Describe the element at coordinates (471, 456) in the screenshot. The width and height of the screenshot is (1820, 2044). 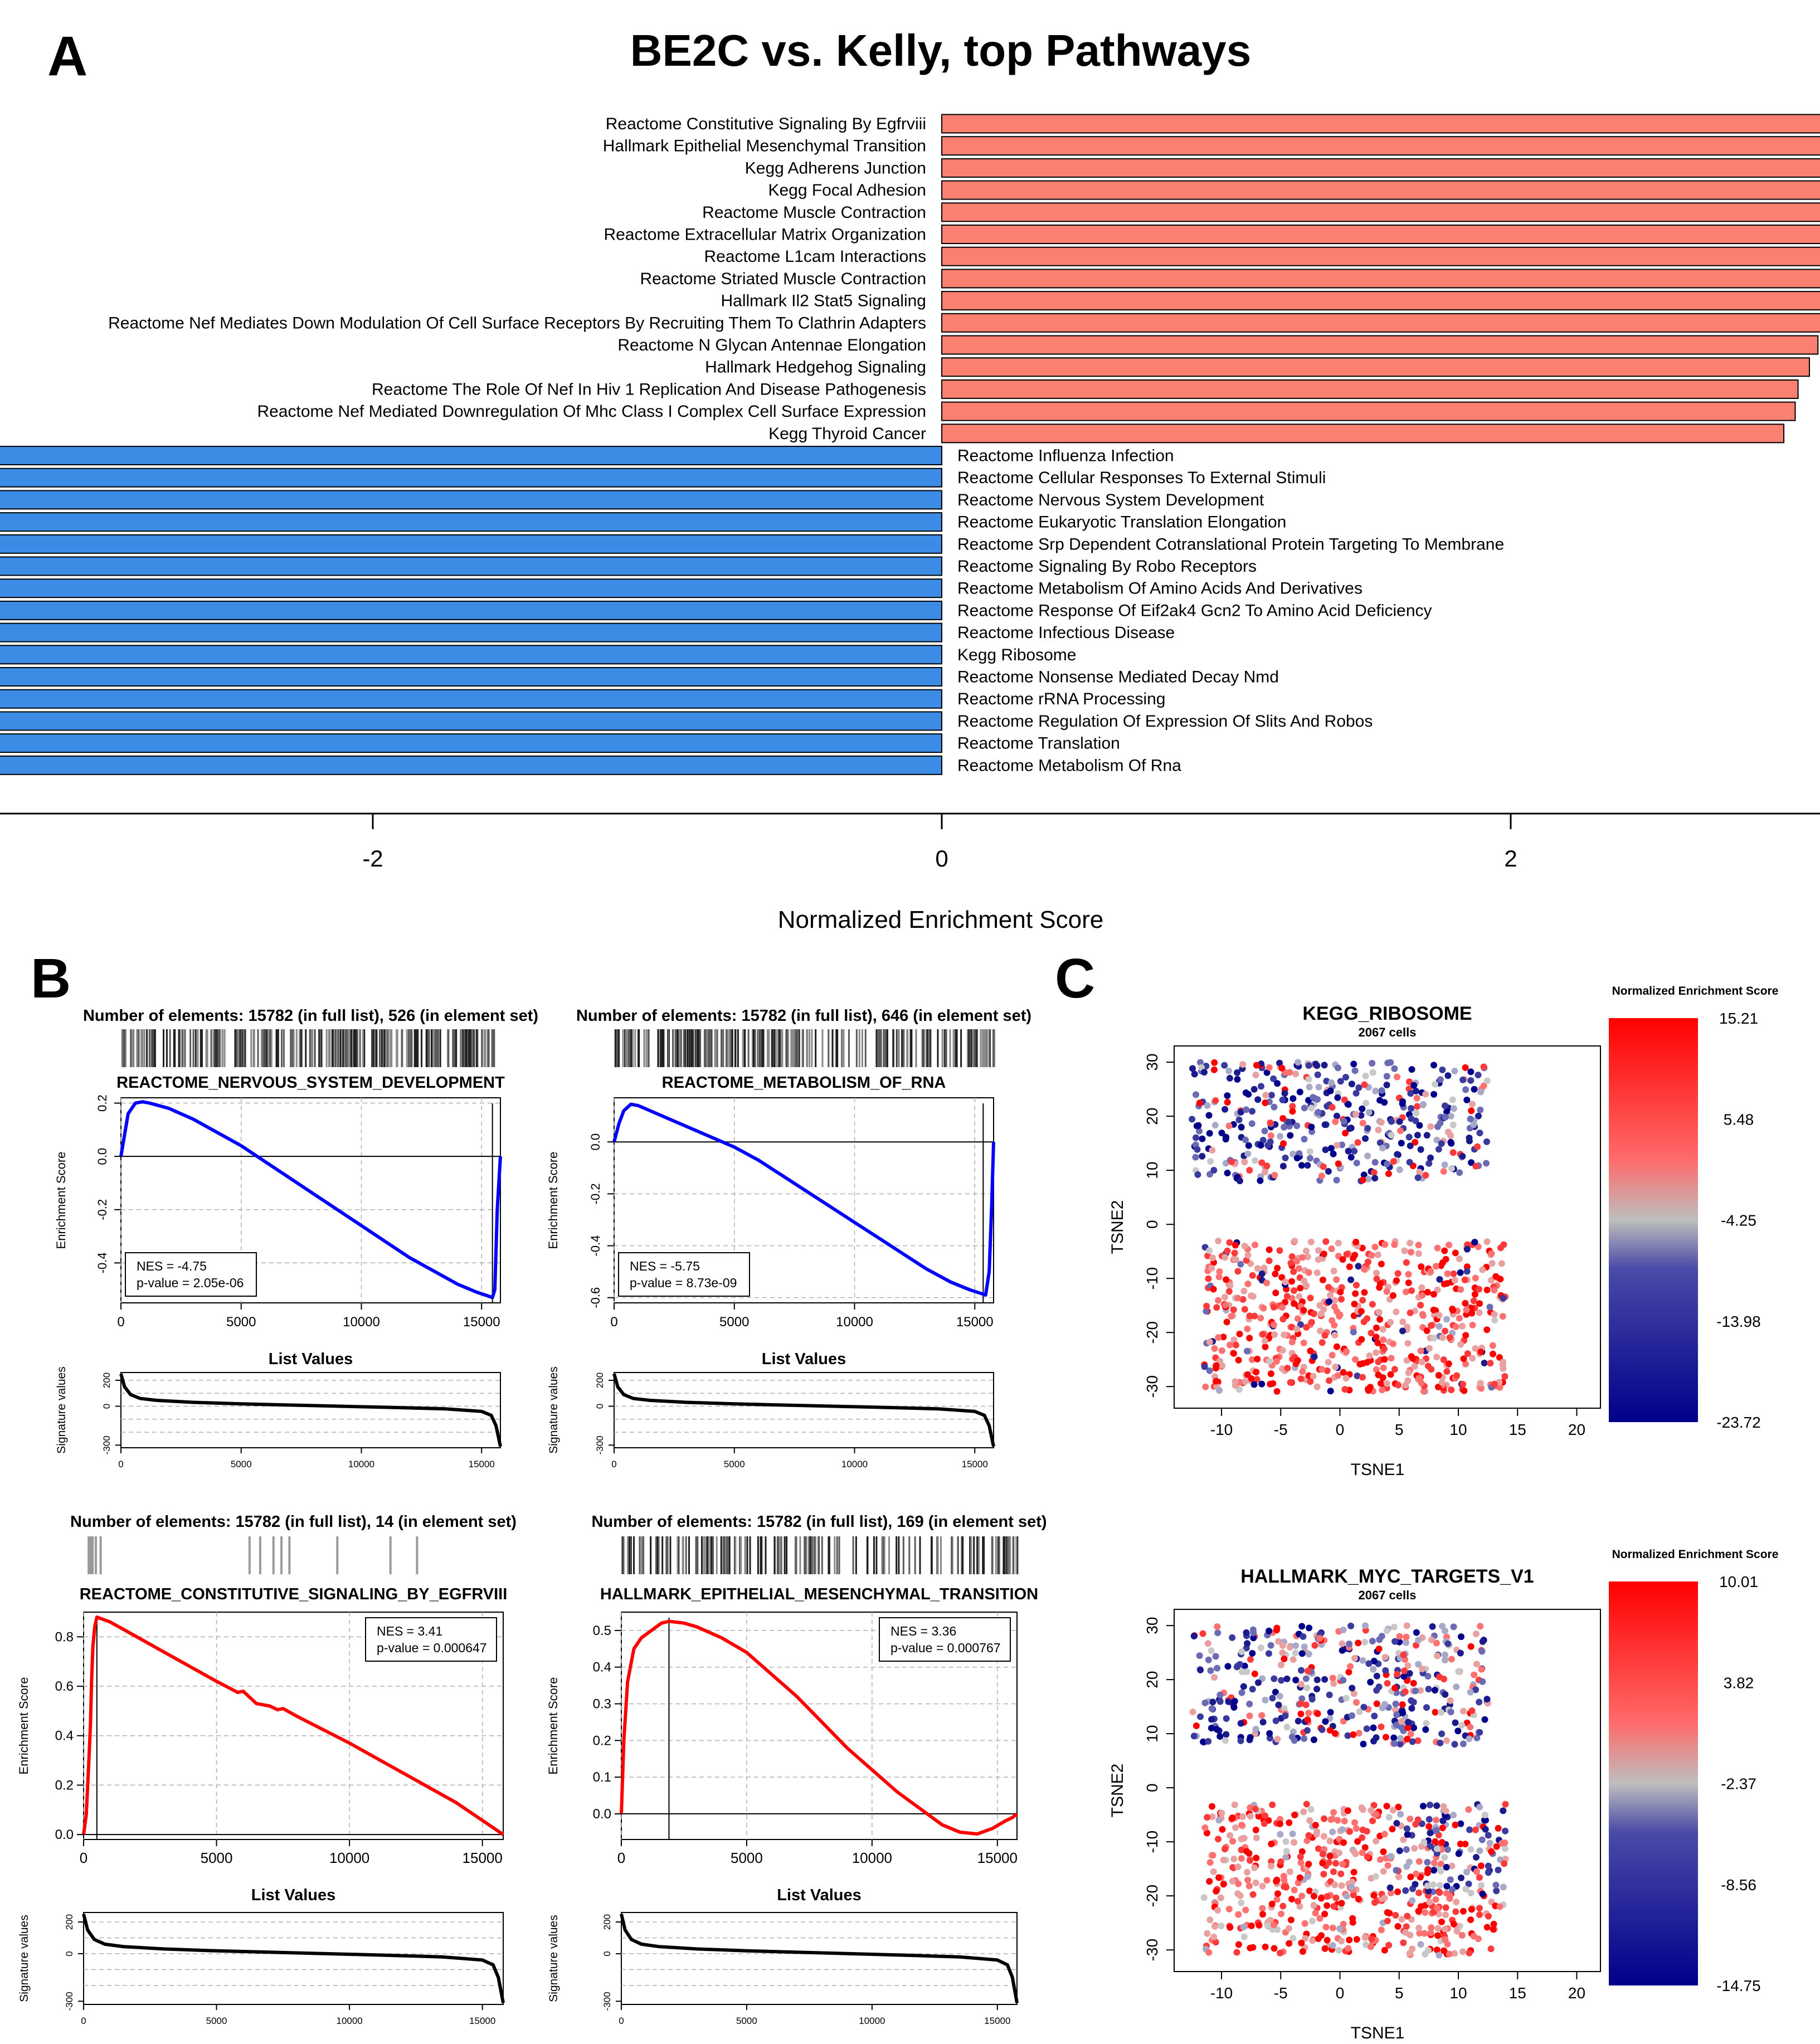
I see `bar` at that location.